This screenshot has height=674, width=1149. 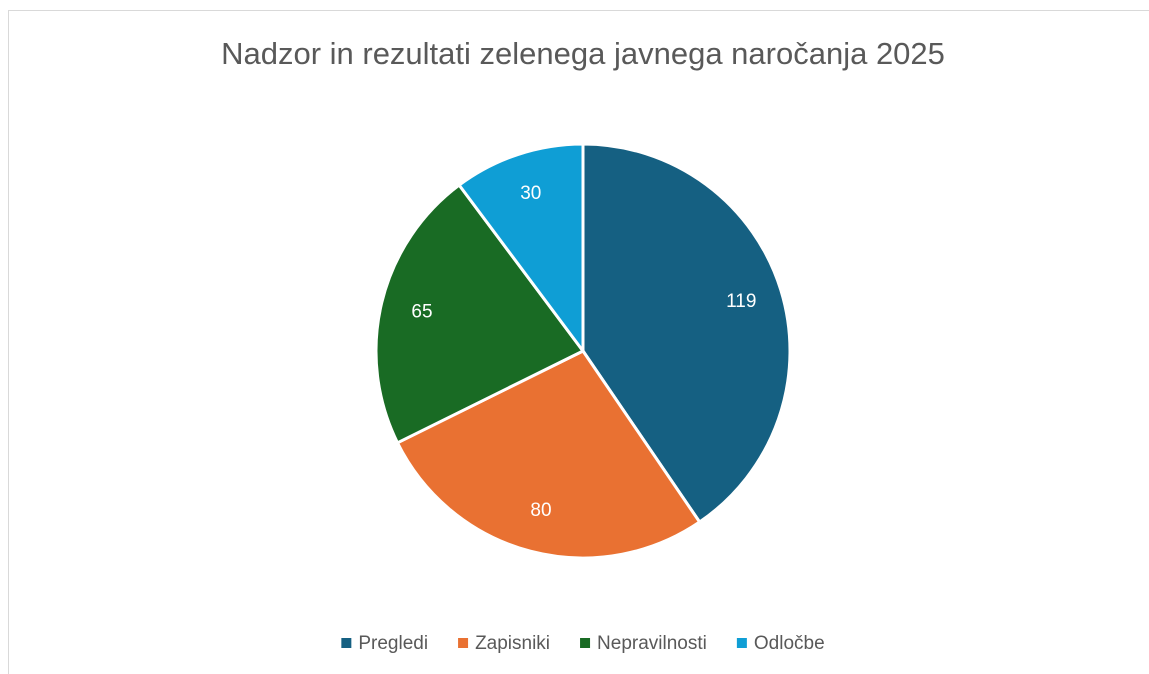 What do you see at coordinates (741, 301) in the screenshot?
I see `data-label: 119` at bounding box center [741, 301].